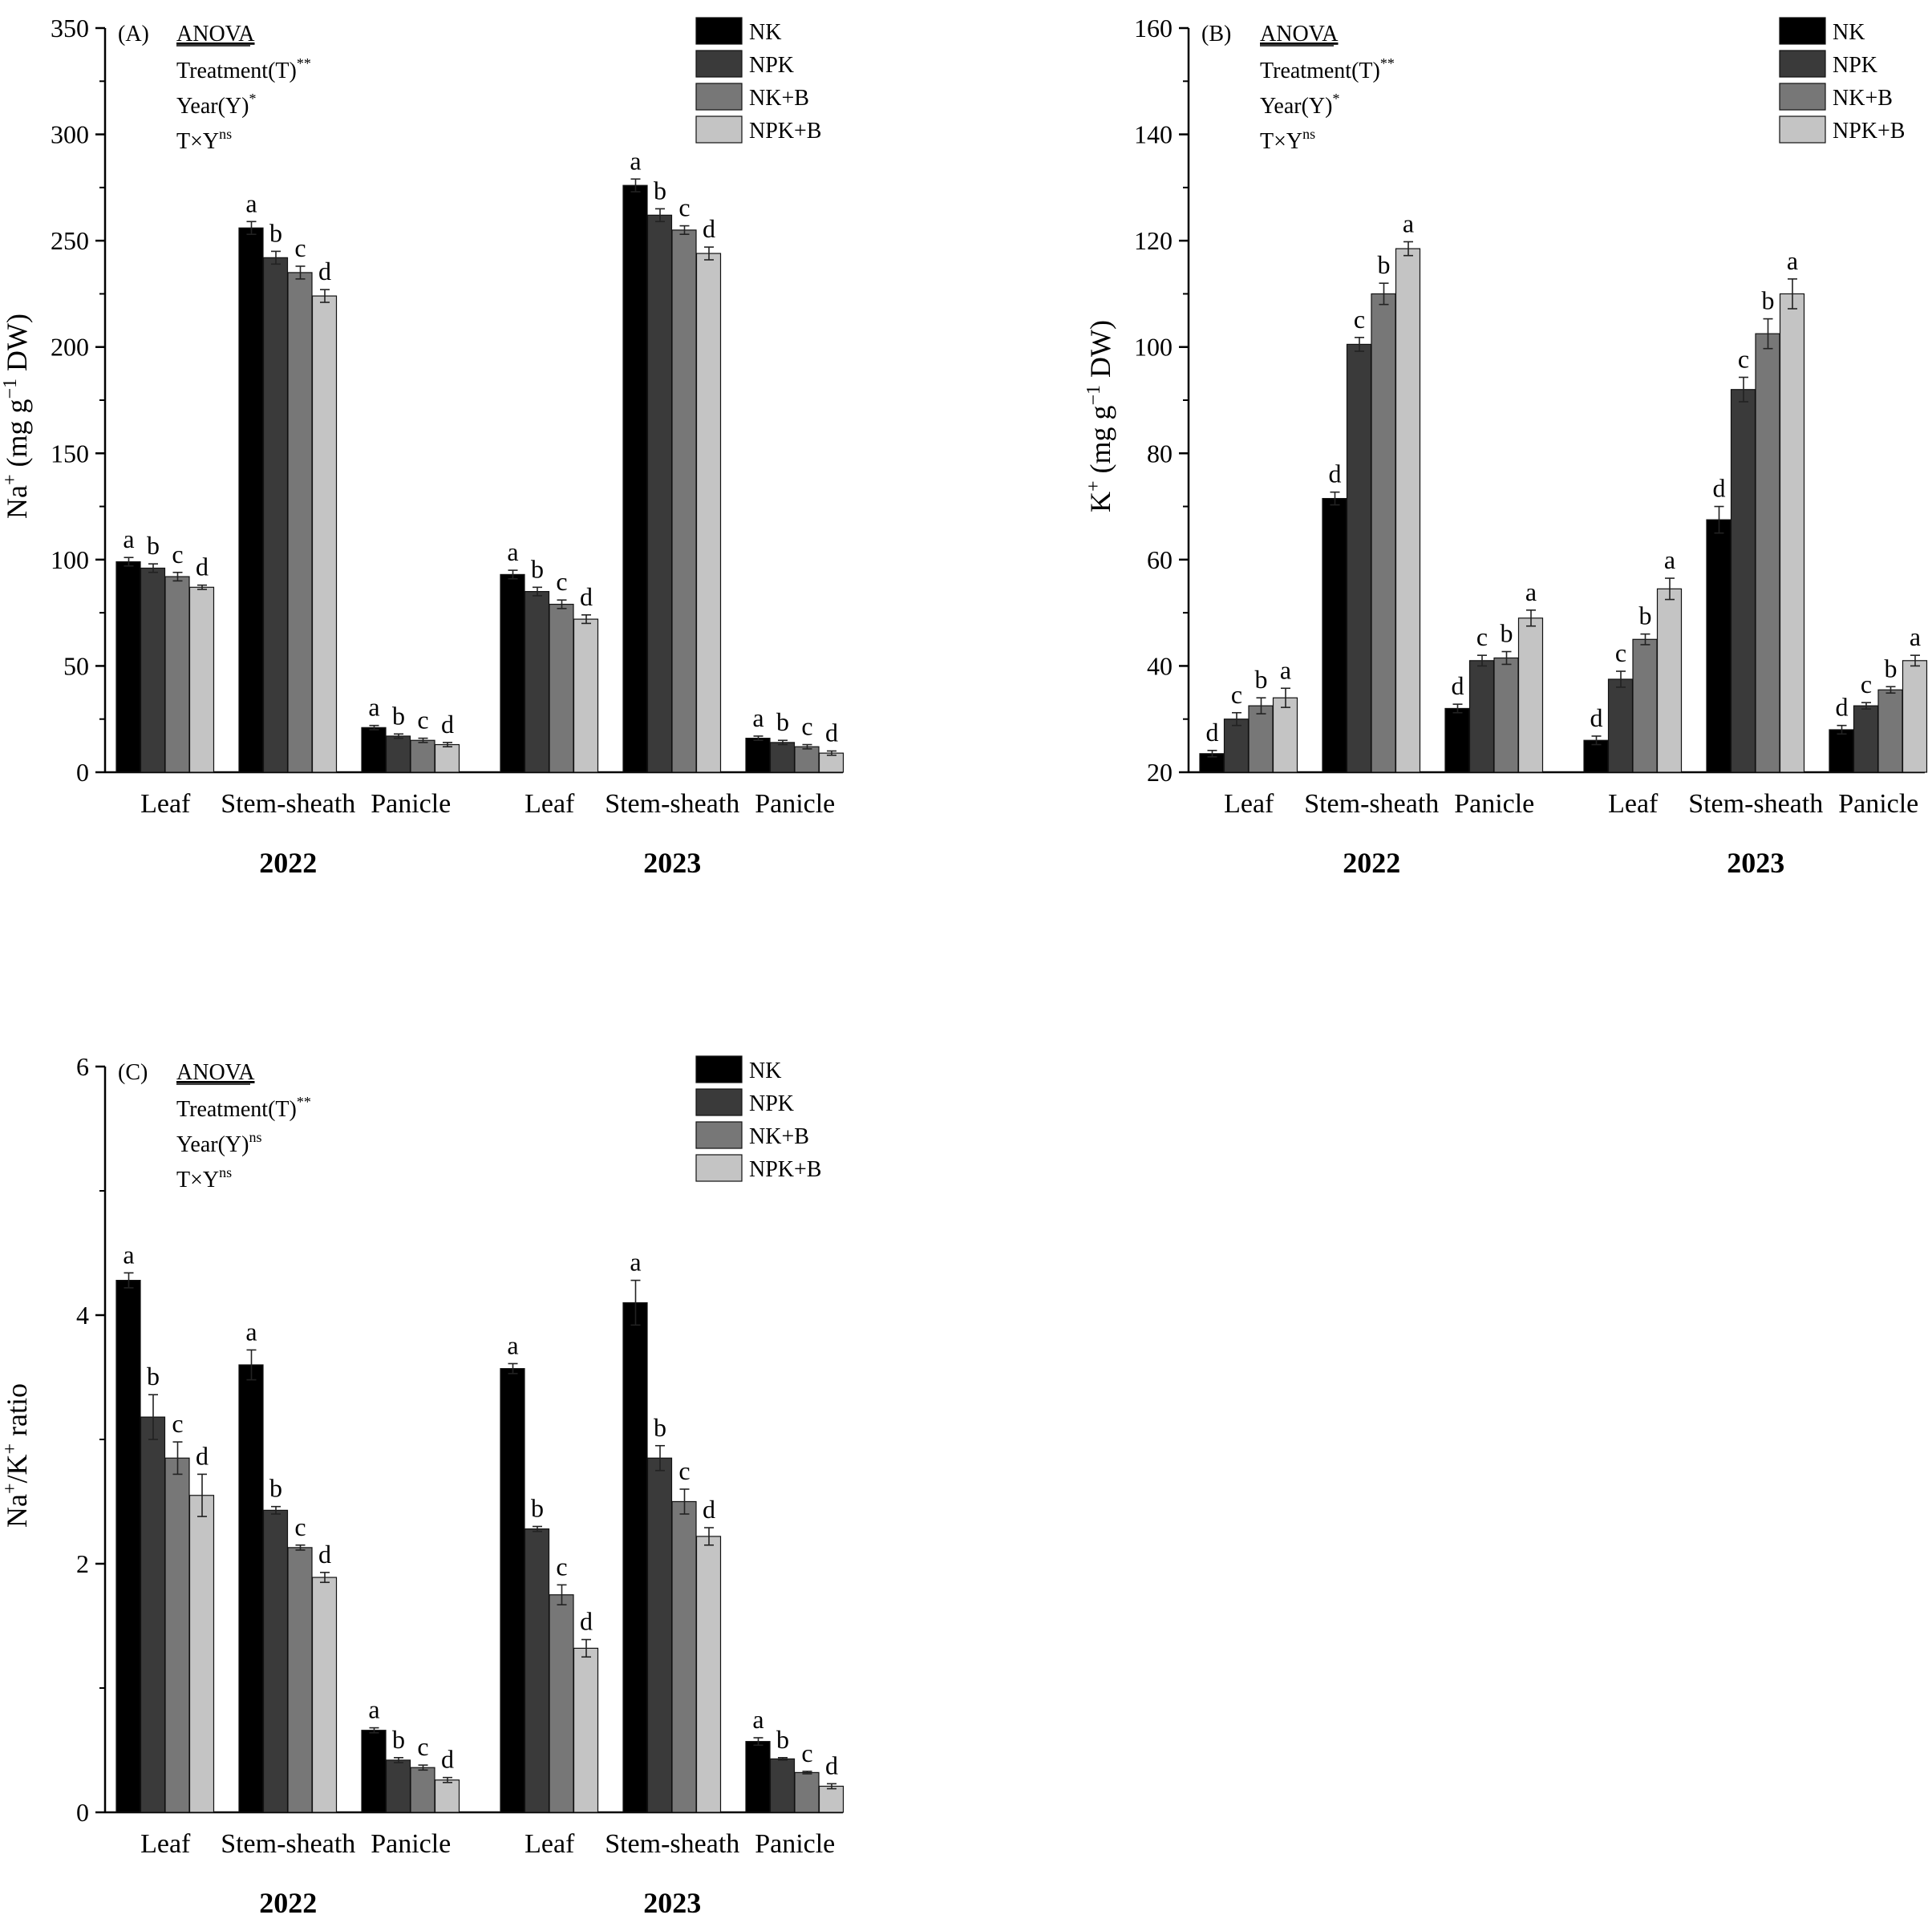  What do you see at coordinates (10, 1490) in the screenshot?
I see `y-axis-label-ion: +` at bounding box center [10, 1490].